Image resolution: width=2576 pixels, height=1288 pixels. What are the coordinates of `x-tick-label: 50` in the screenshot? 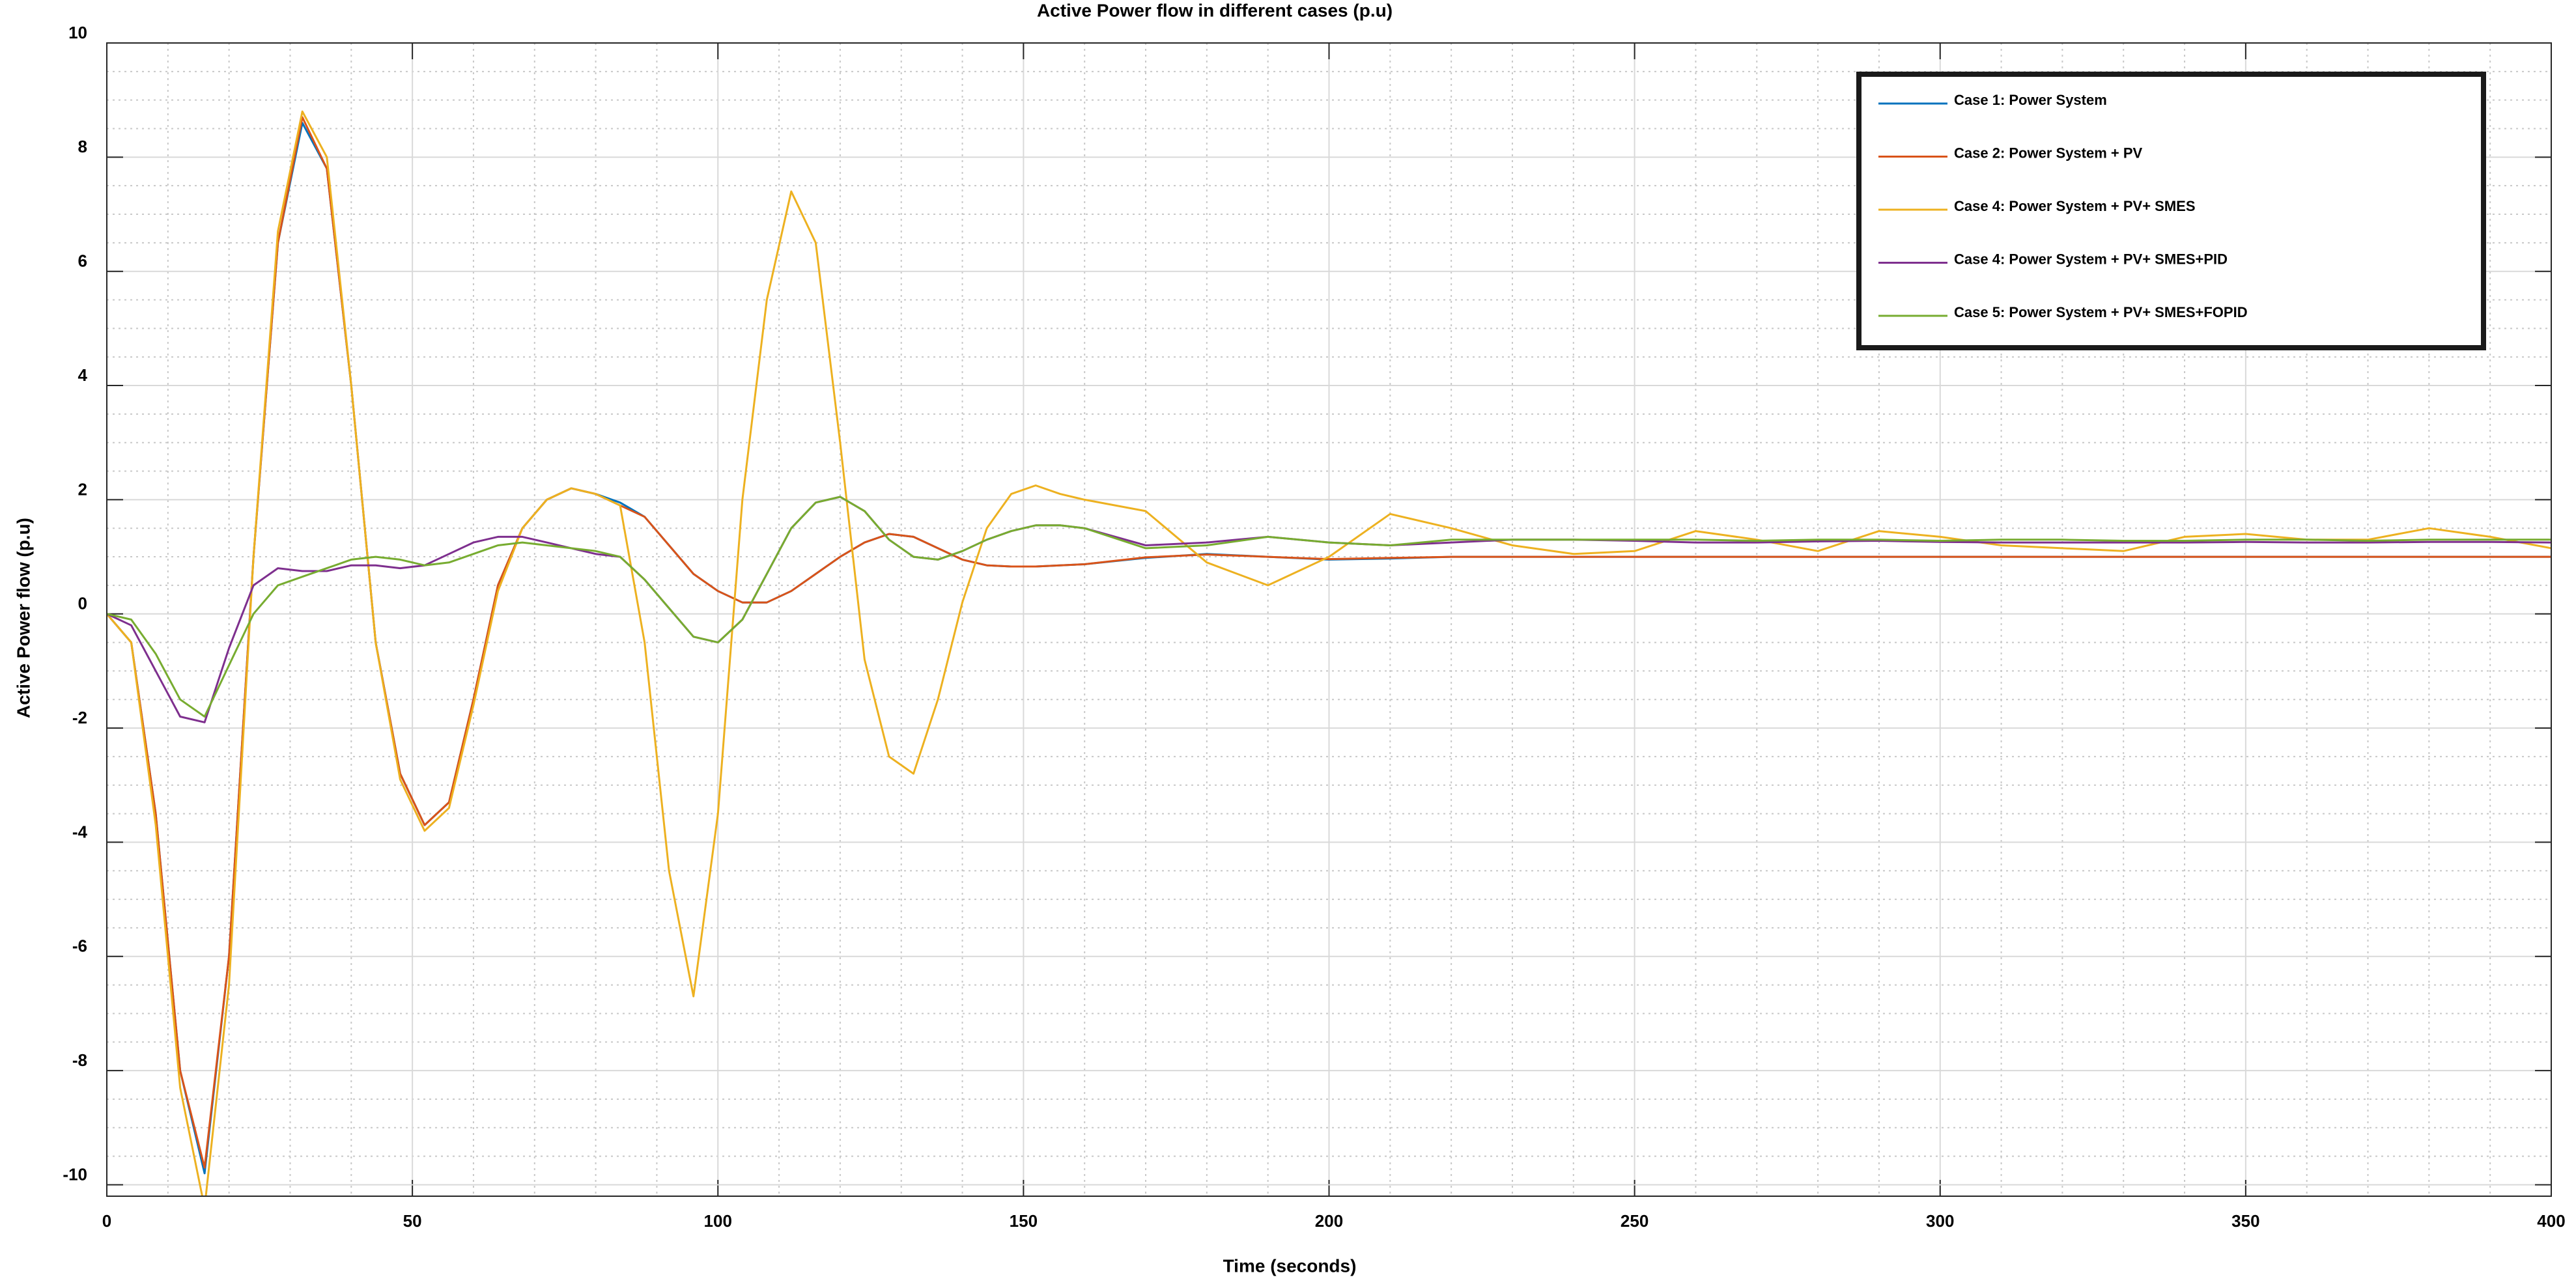 It's located at (412, 1221).